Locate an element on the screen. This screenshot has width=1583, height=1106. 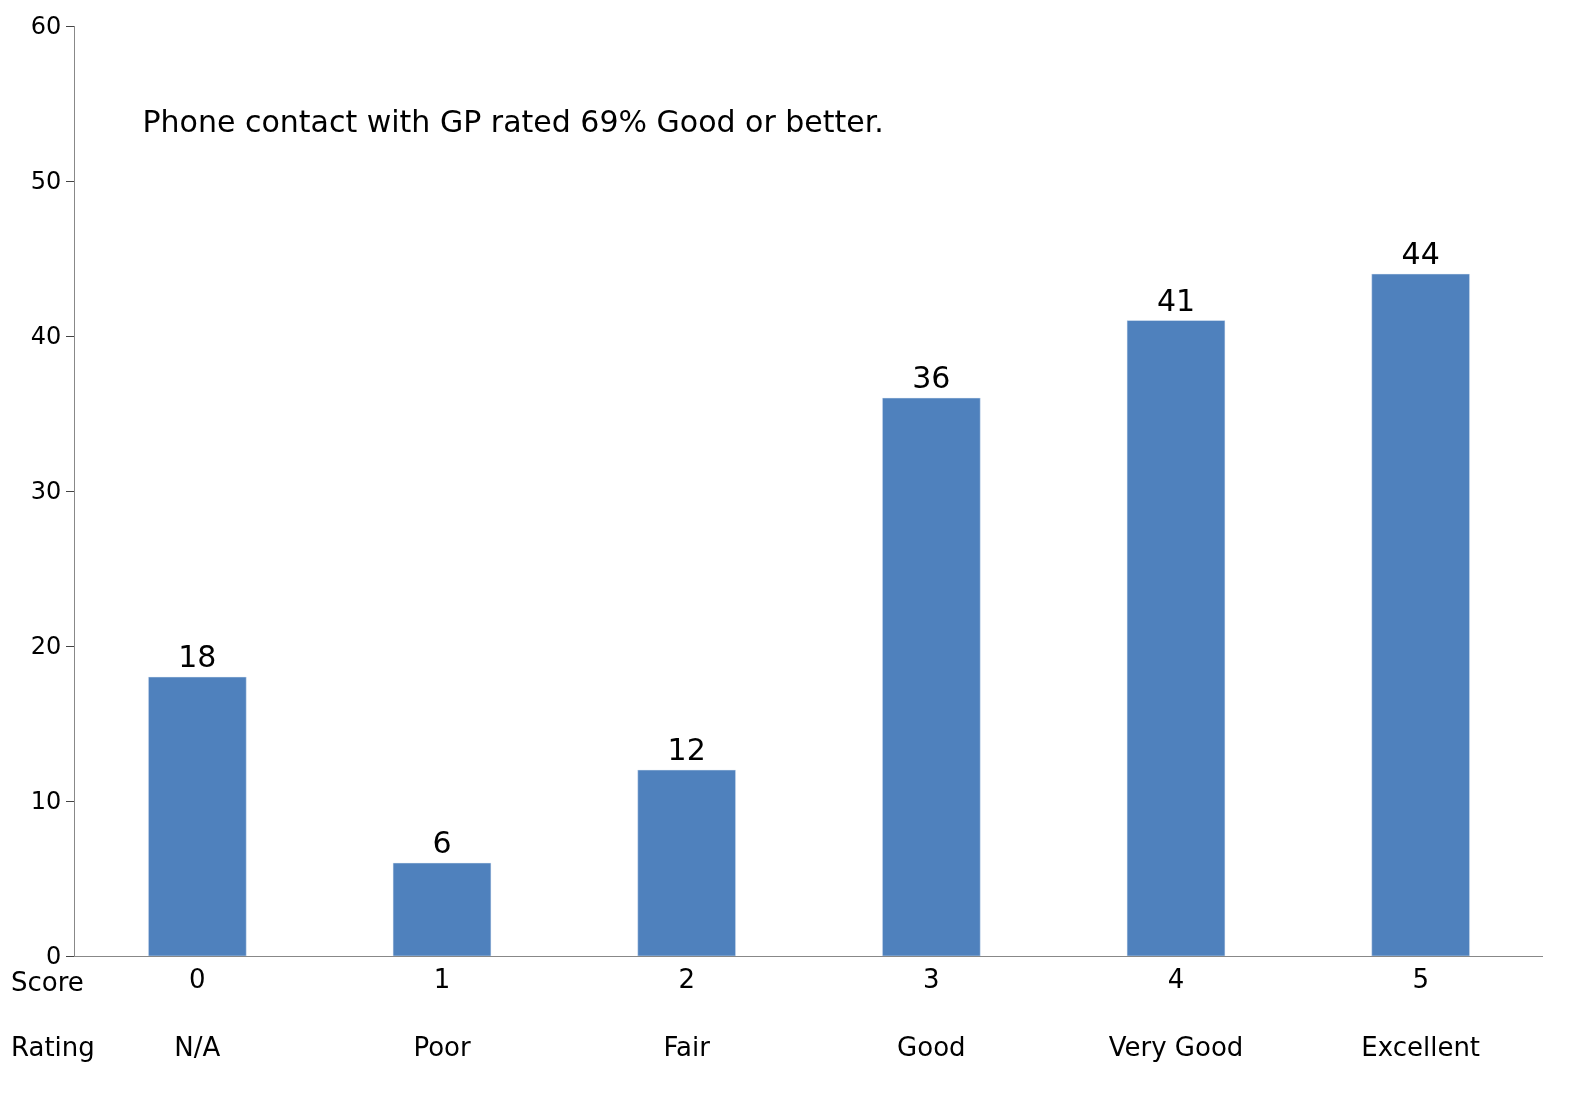
y-tick-label: 60 is located at coordinates (46, 26).